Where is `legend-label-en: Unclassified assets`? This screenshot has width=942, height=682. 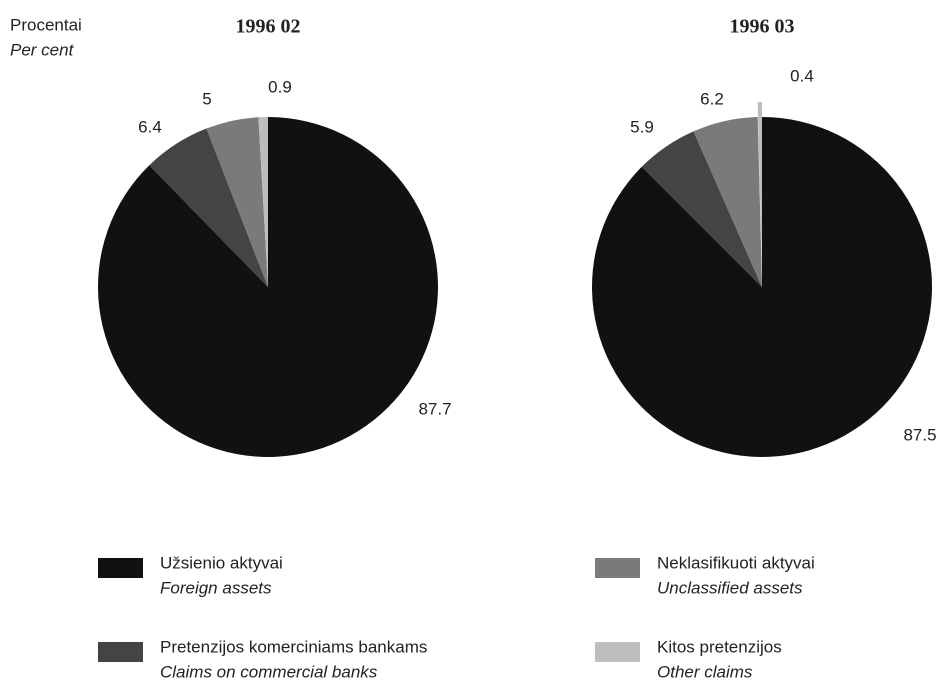
legend-label-en: Unclassified assets is located at coordinates (730, 587).